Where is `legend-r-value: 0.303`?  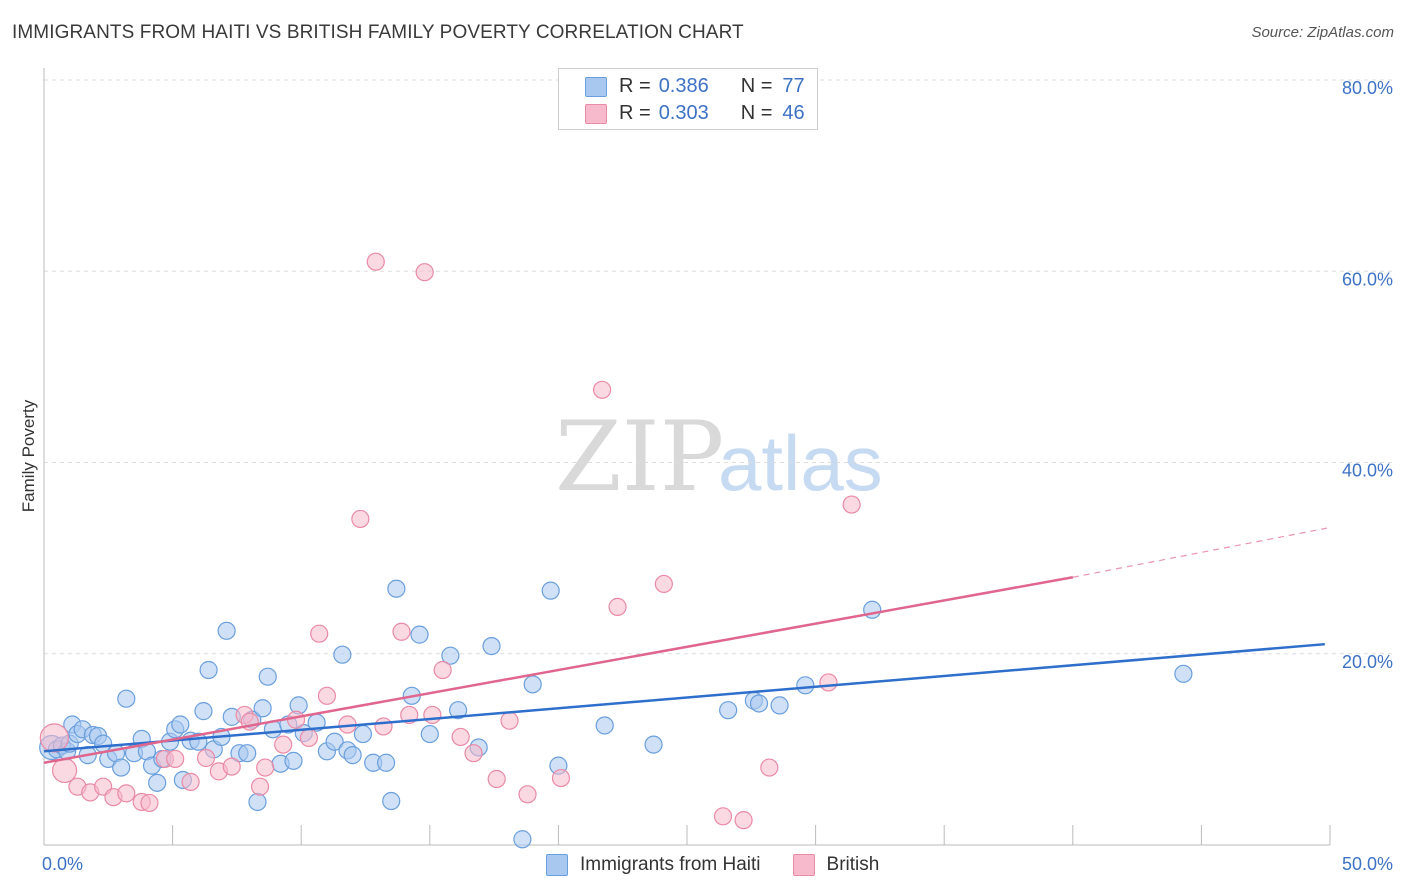 legend-r-value: 0.303 is located at coordinates (683, 112).